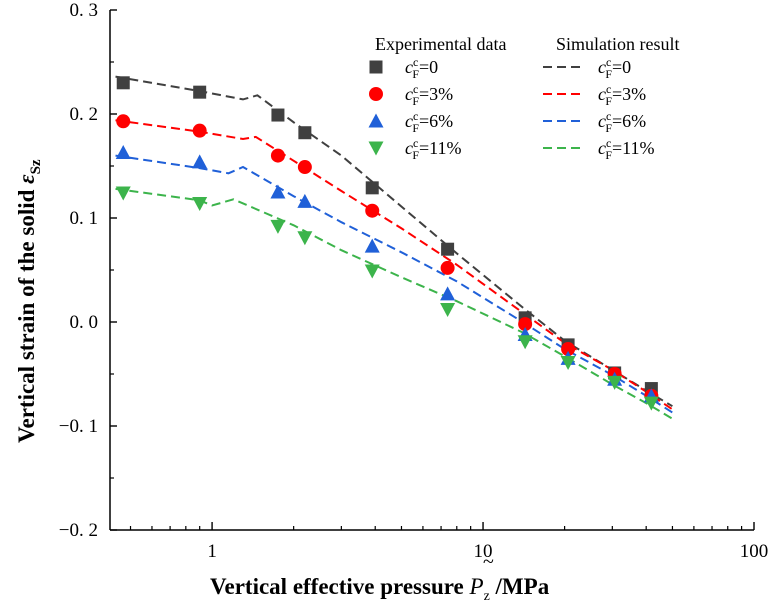 The width and height of the screenshot is (771, 610). I want to click on y-tick-label: −0. 1, so click(78, 426).